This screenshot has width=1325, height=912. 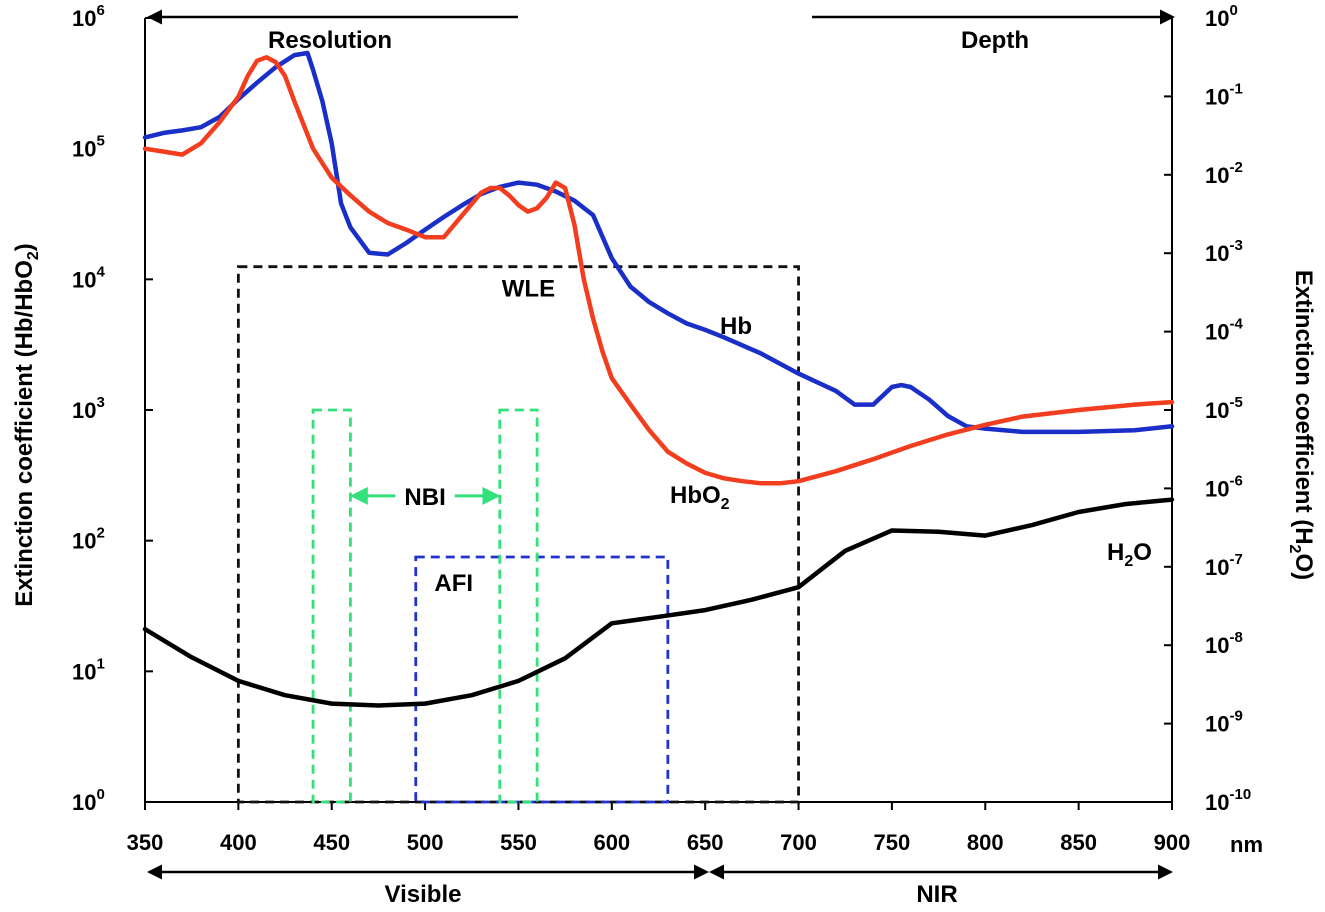 What do you see at coordinates (1142, 552) in the screenshot?
I see `label-end: O` at bounding box center [1142, 552].